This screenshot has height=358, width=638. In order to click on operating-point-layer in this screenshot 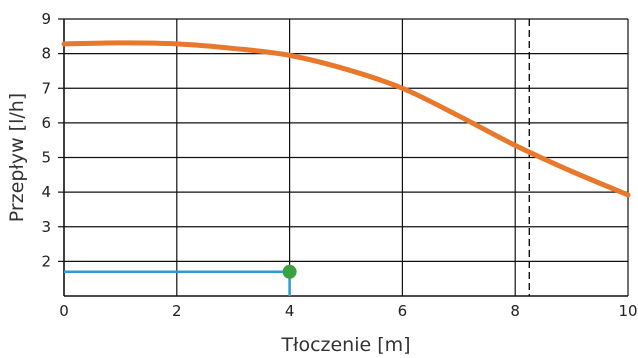, I will do `click(180, 280)`.